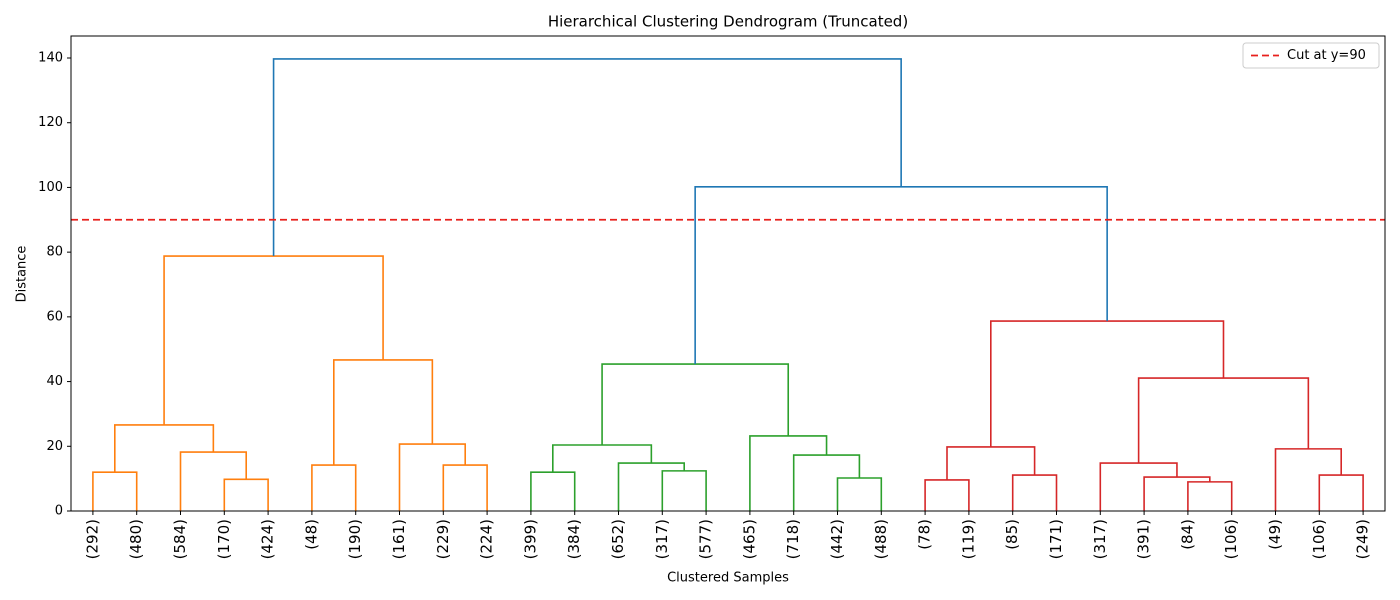 The width and height of the screenshot is (1400, 600). Describe the element at coordinates (224, 539) in the screenshot. I see `x-tick-label: (170)` at that location.